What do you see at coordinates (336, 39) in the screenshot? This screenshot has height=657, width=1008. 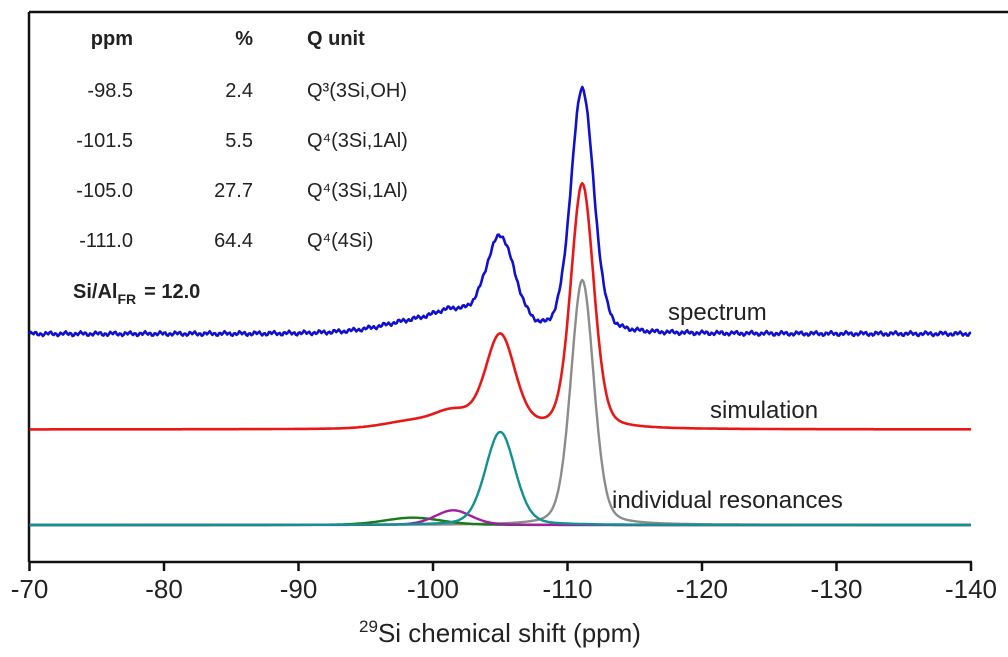 I see `table-header-q-unit: Q unit` at bounding box center [336, 39].